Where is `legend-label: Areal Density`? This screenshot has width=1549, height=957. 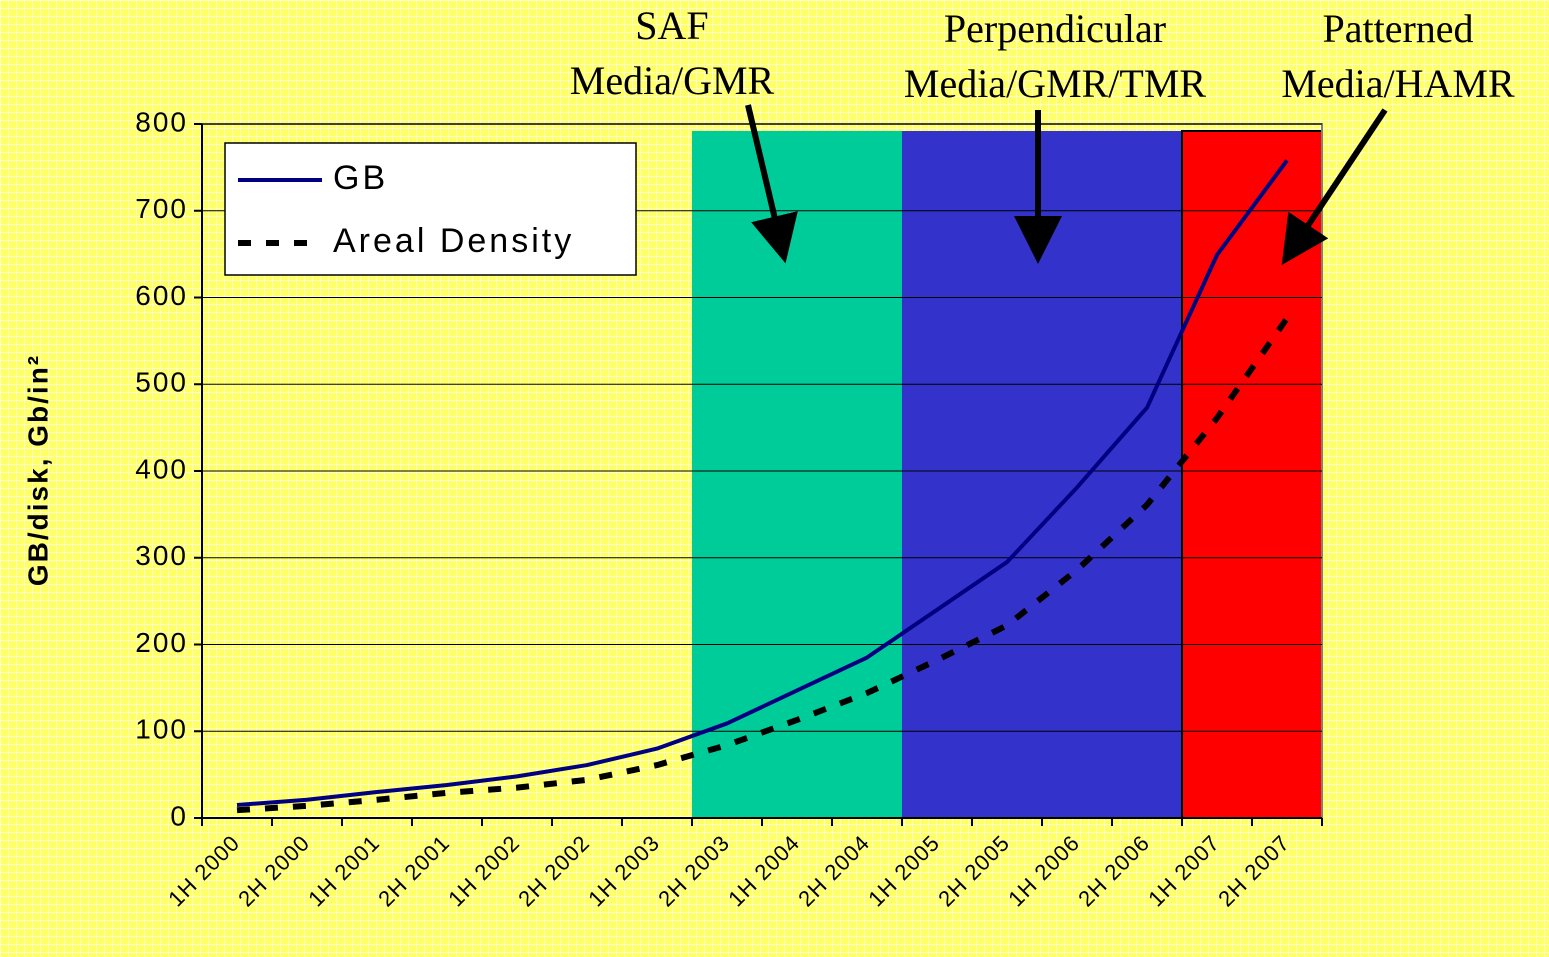 legend-label: Areal Density is located at coordinates (453, 241).